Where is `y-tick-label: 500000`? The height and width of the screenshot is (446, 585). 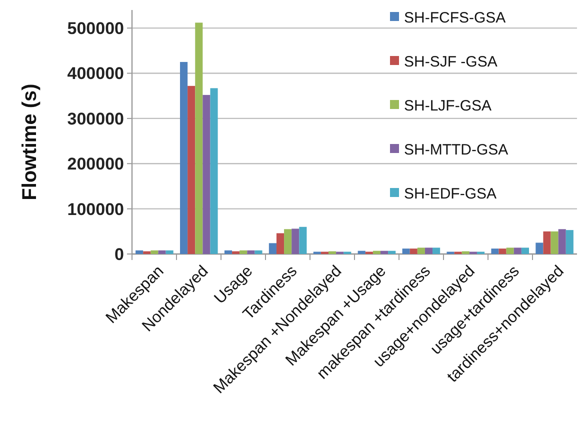 y-tick-label: 500000 is located at coordinates (95, 28).